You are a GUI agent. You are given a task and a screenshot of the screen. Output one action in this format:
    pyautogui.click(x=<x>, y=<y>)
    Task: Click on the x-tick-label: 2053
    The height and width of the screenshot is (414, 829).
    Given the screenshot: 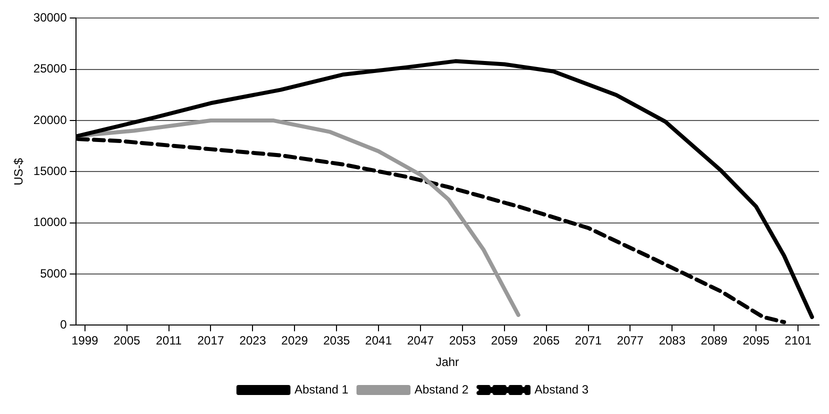 What is the action you would take?
    pyautogui.click(x=462, y=341)
    